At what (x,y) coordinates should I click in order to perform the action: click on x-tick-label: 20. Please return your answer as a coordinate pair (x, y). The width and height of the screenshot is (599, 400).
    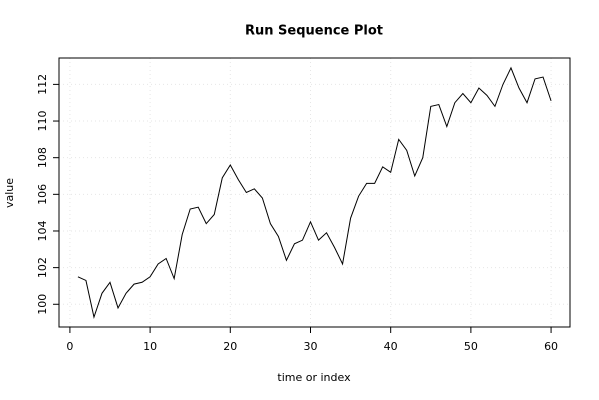
    Looking at the image, I should click on (230, 346).